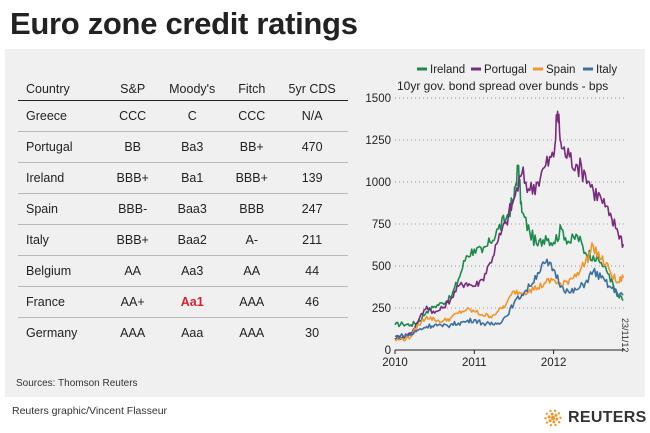 The width and height of the screenshot is (650, 433). What do you see at coordinates (192, 89) in the screenshot?
I see `header-moodys: Moody's` at bounding box center [192, 89].